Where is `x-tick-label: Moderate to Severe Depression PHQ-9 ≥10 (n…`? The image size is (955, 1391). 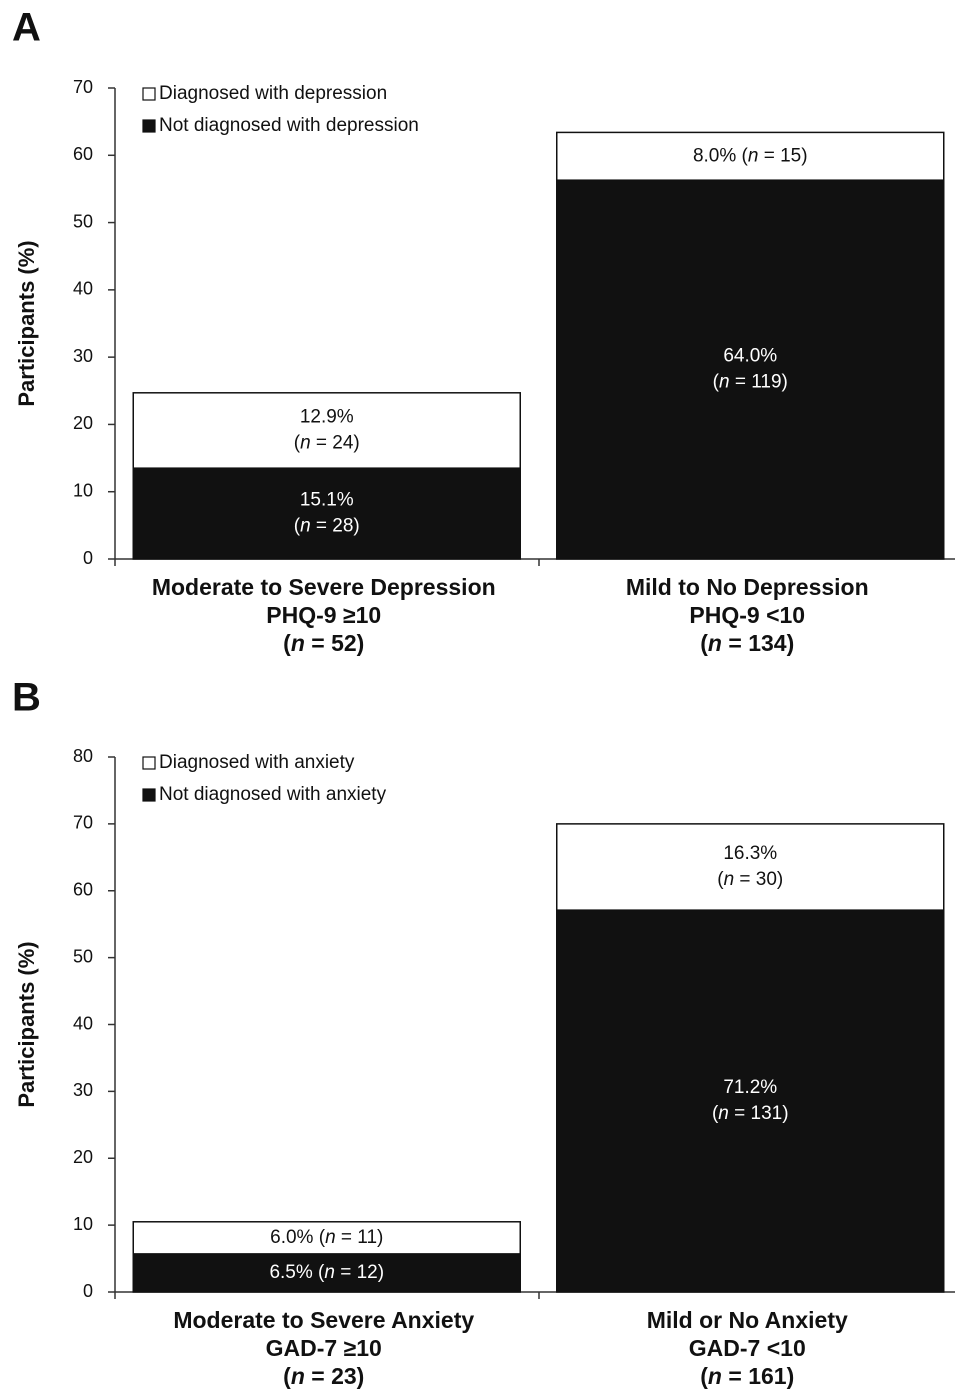 x-tick-label: Moderate to Severe Depression PHQ-9 ≥10 (n… is located at coordinates (324, 615).